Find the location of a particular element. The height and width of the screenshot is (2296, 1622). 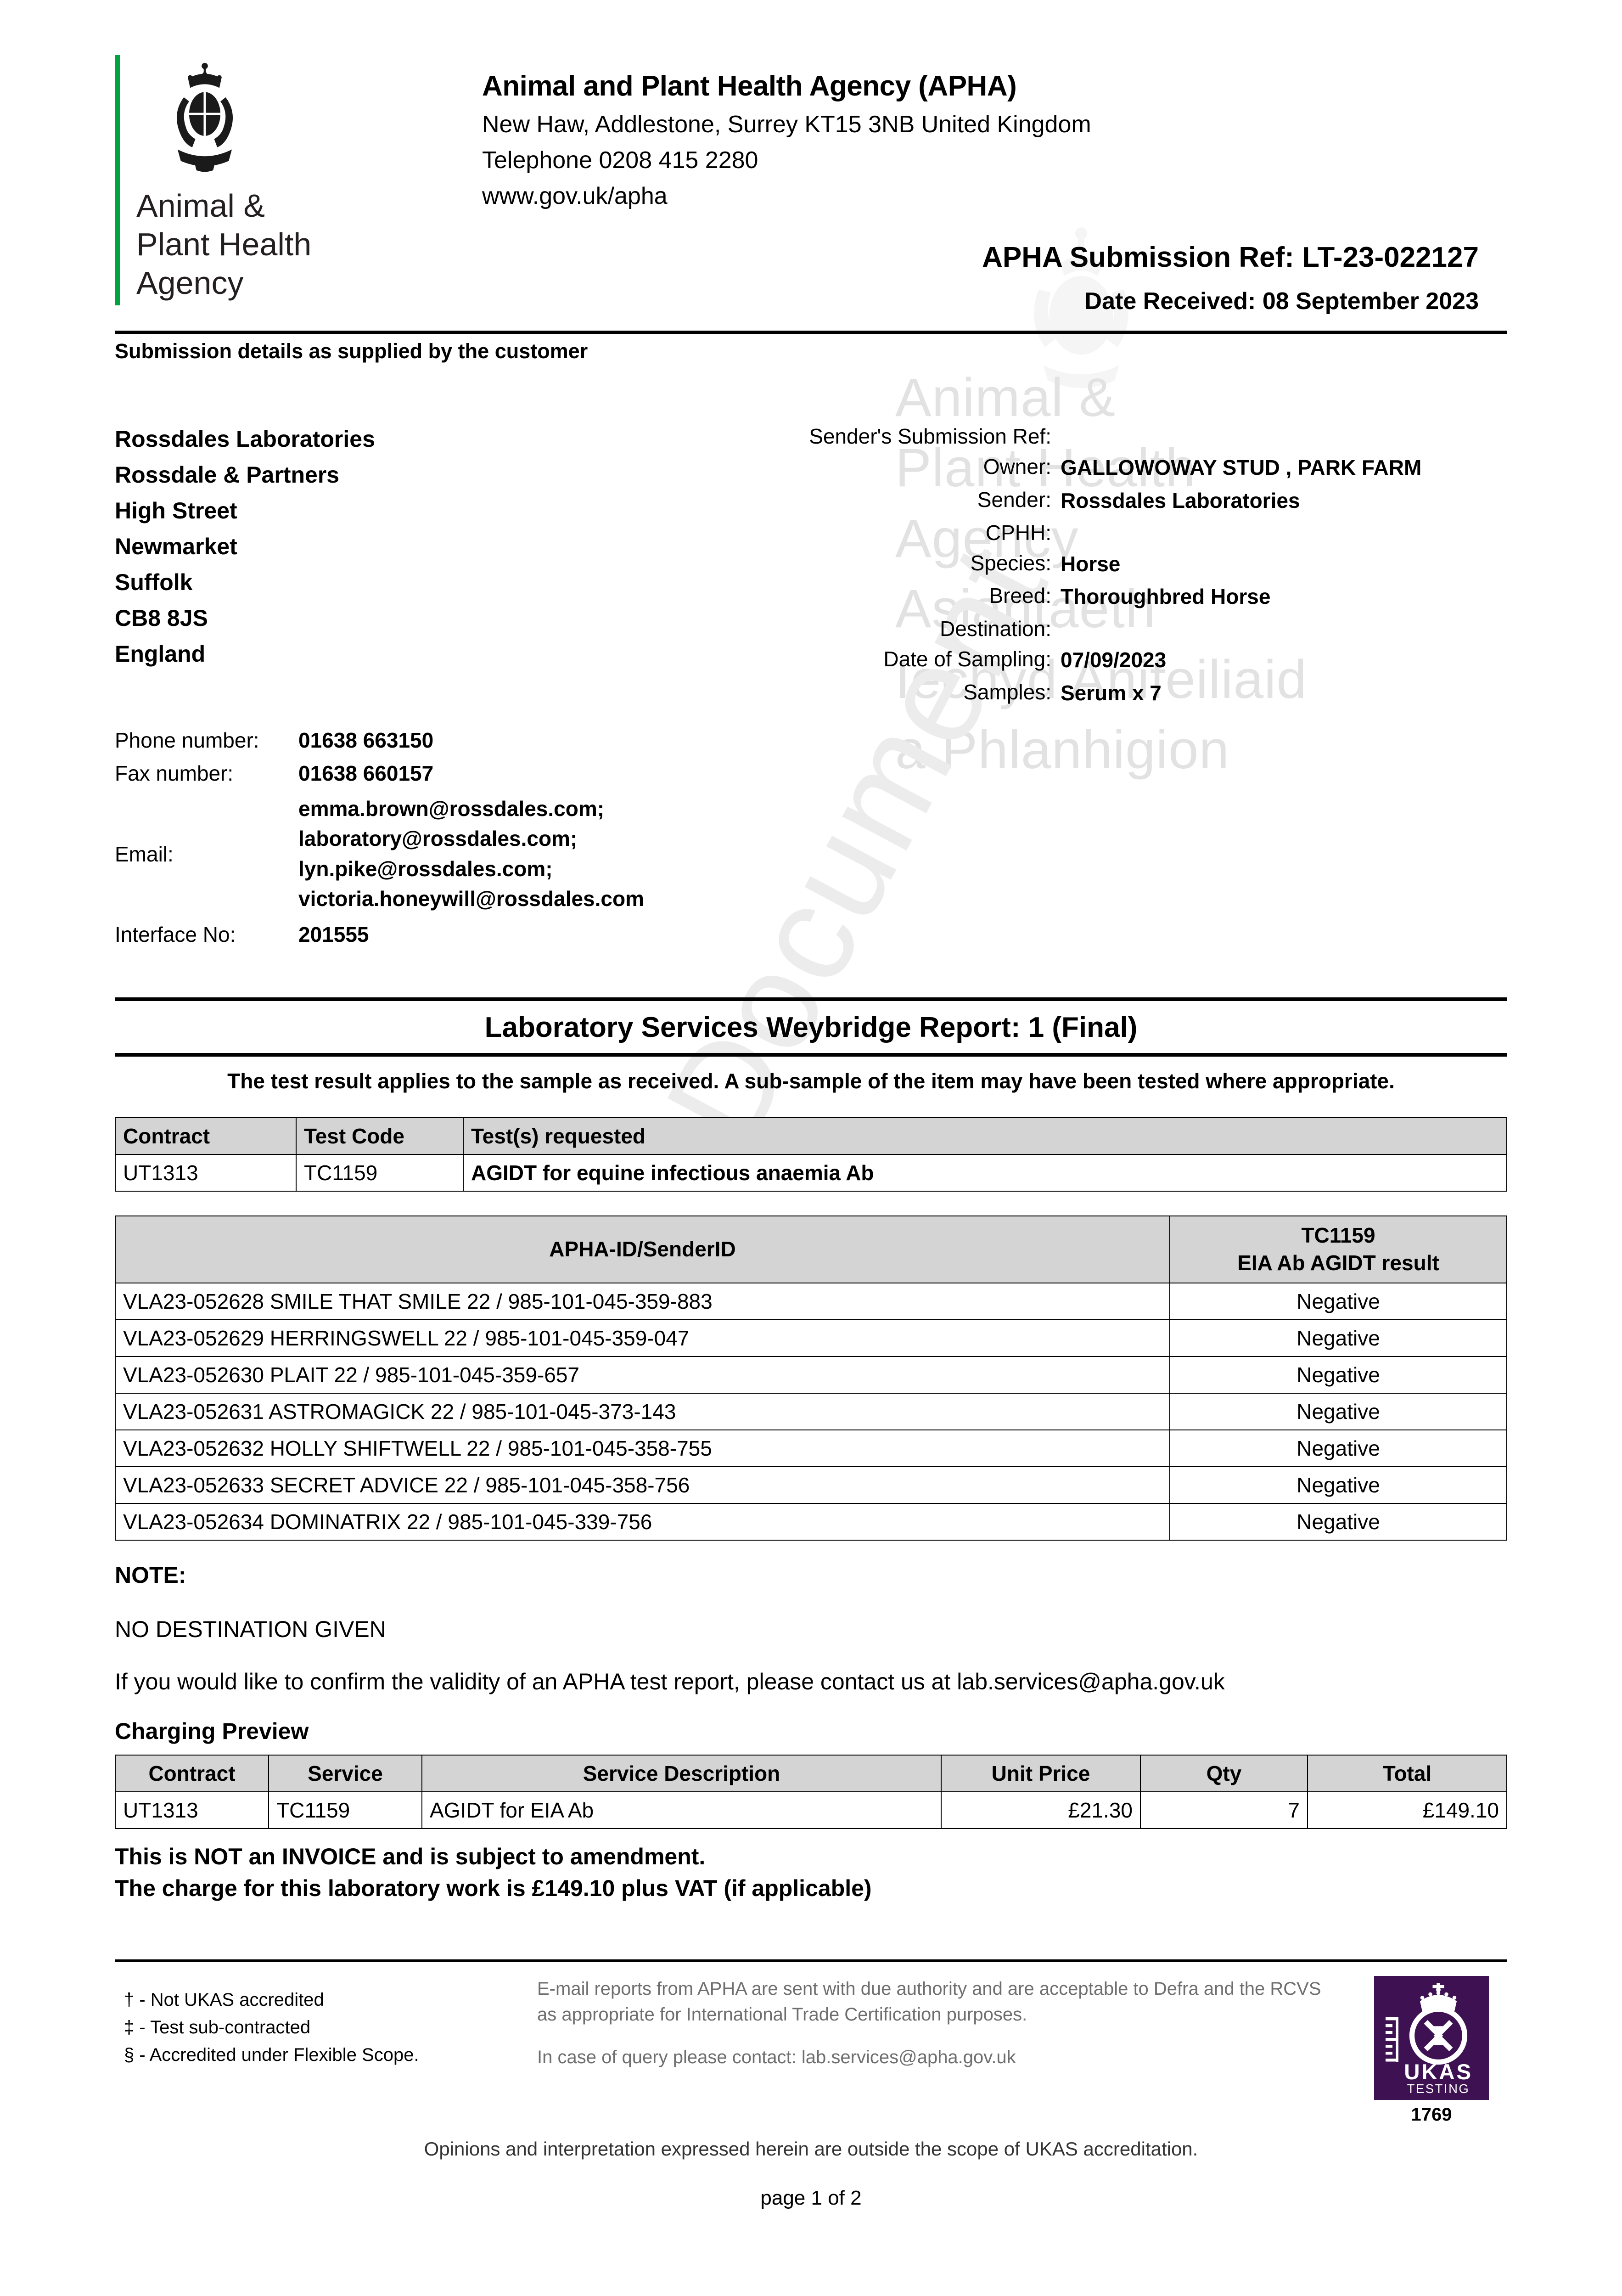

charge-th-description: Service Description is located at coordinates (681, 1773).